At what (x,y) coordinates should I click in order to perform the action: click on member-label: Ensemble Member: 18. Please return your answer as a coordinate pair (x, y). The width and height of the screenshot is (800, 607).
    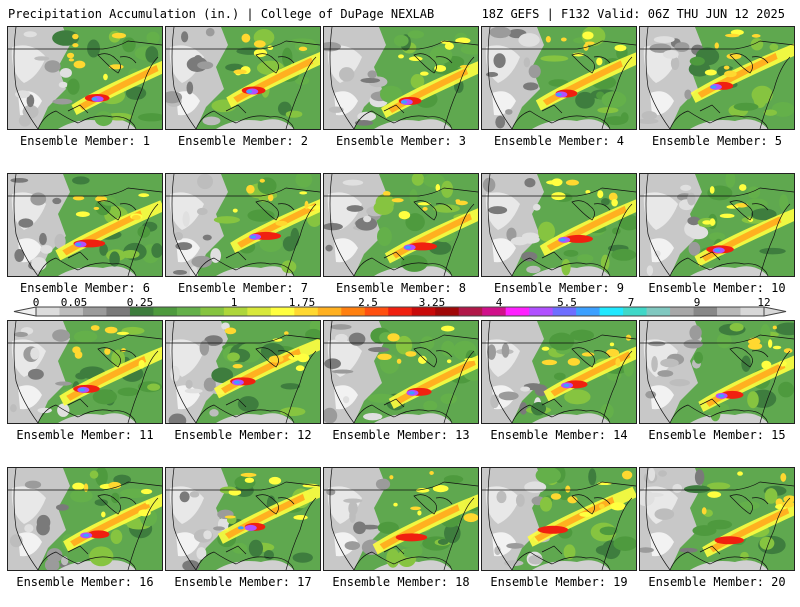
    Looking at the image, I should click on (401, 582).